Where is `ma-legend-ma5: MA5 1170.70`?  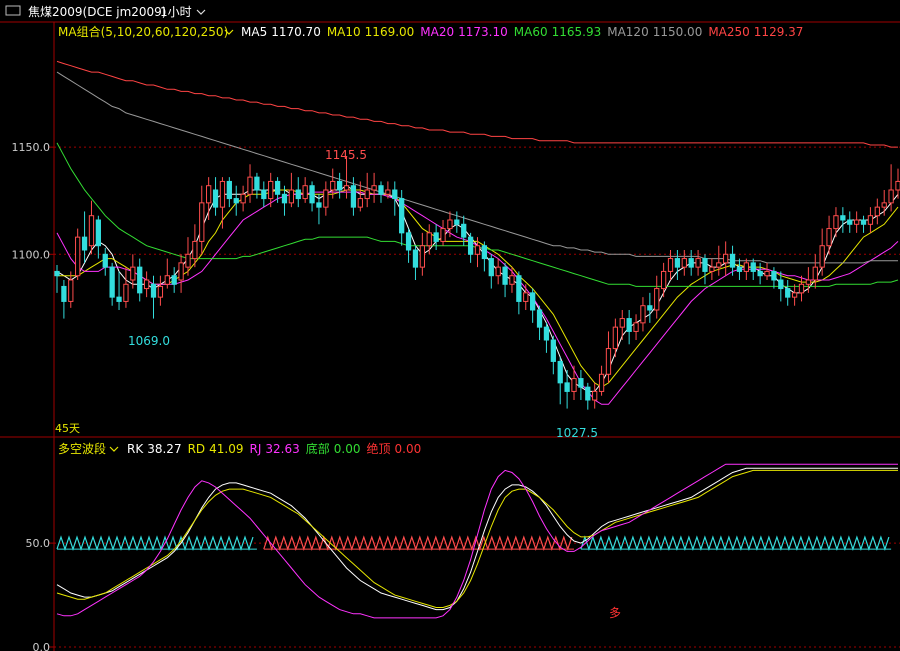
ma-legend-ma5: MA5 1170.70 is located at coordinates (281, 32).